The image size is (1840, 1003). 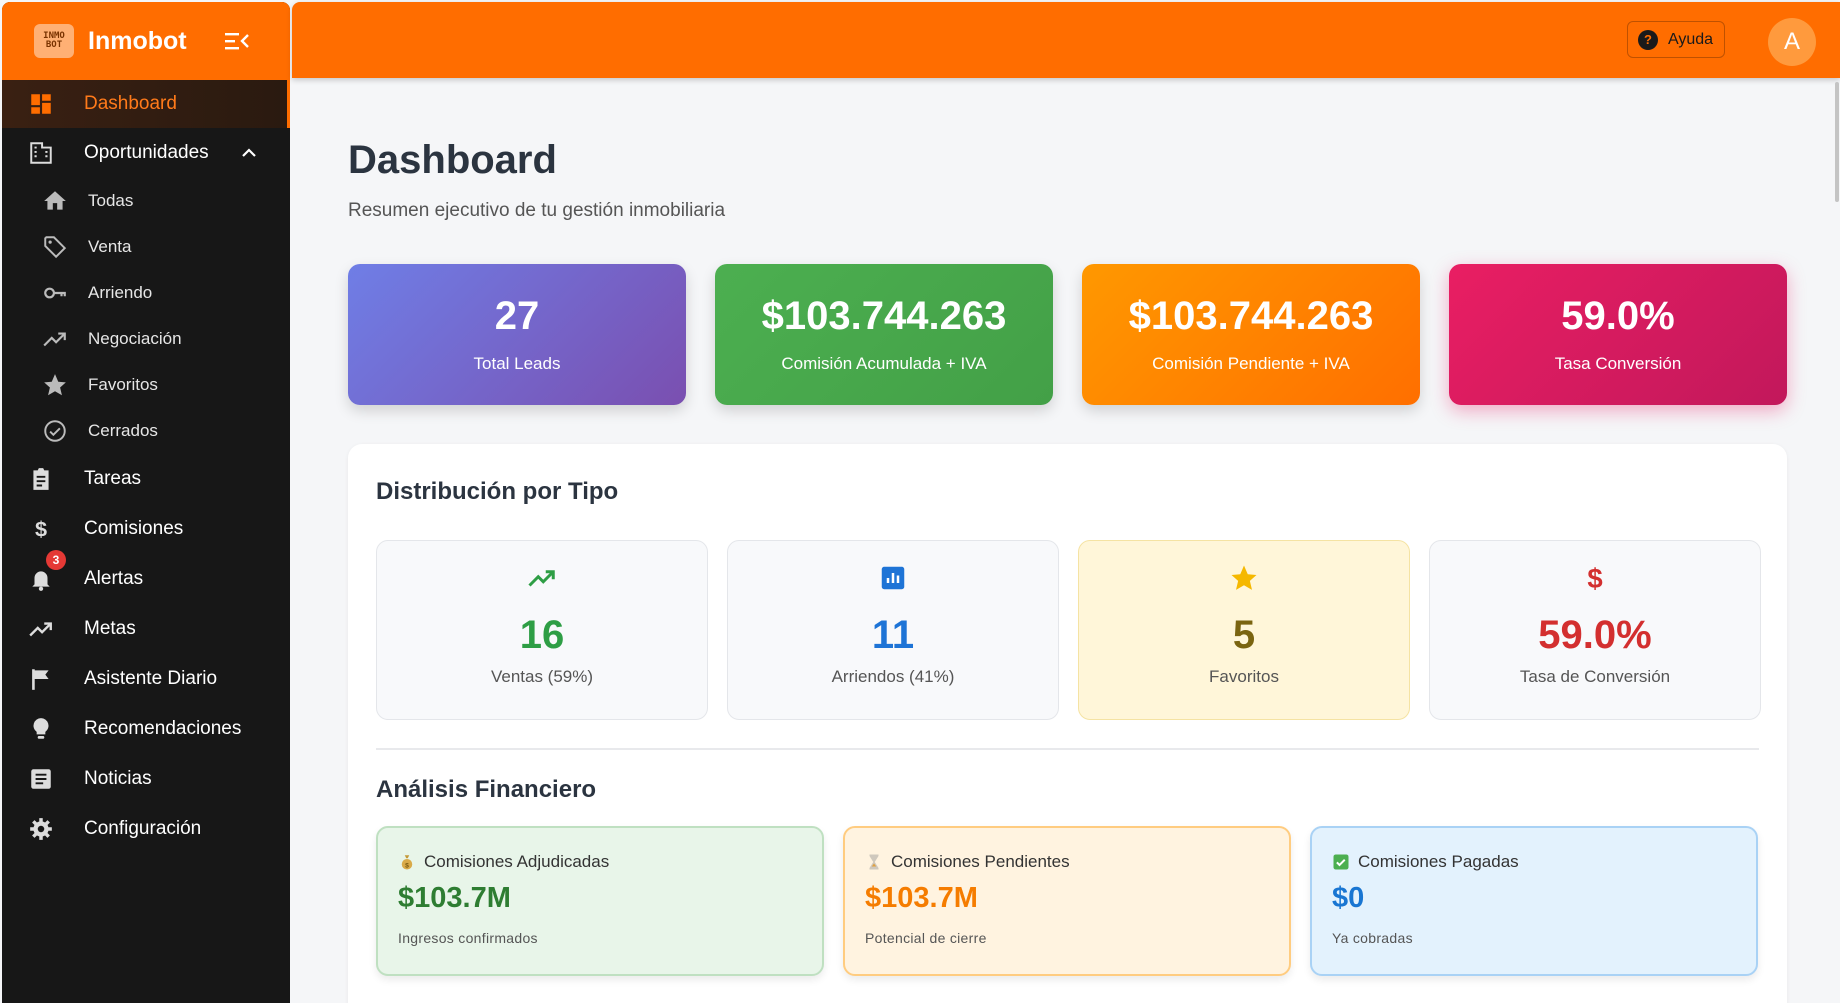 What do you see at coordinates (1244, 635) in the screenshot?
I see `dist-value: 5` at bounding box center [1244, 635].